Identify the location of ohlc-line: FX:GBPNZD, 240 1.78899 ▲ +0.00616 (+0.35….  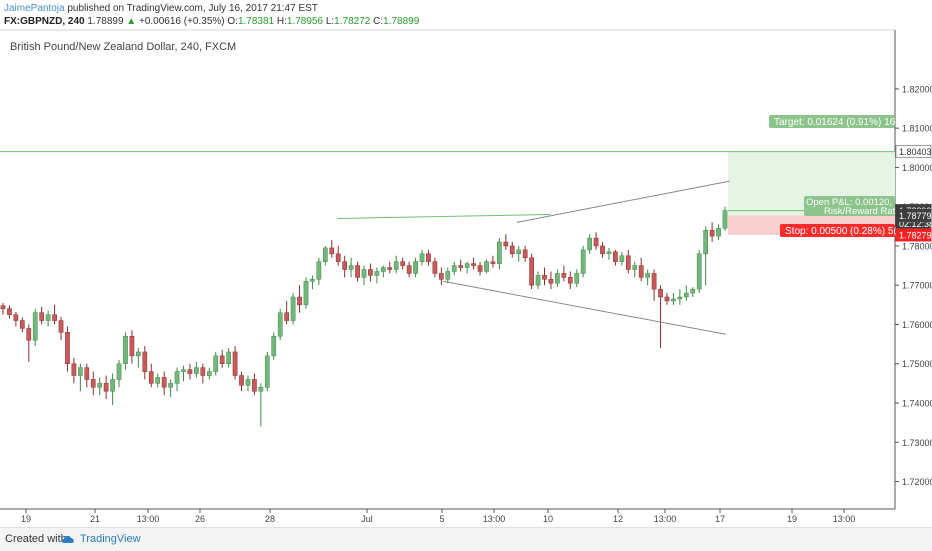
(211, 21).